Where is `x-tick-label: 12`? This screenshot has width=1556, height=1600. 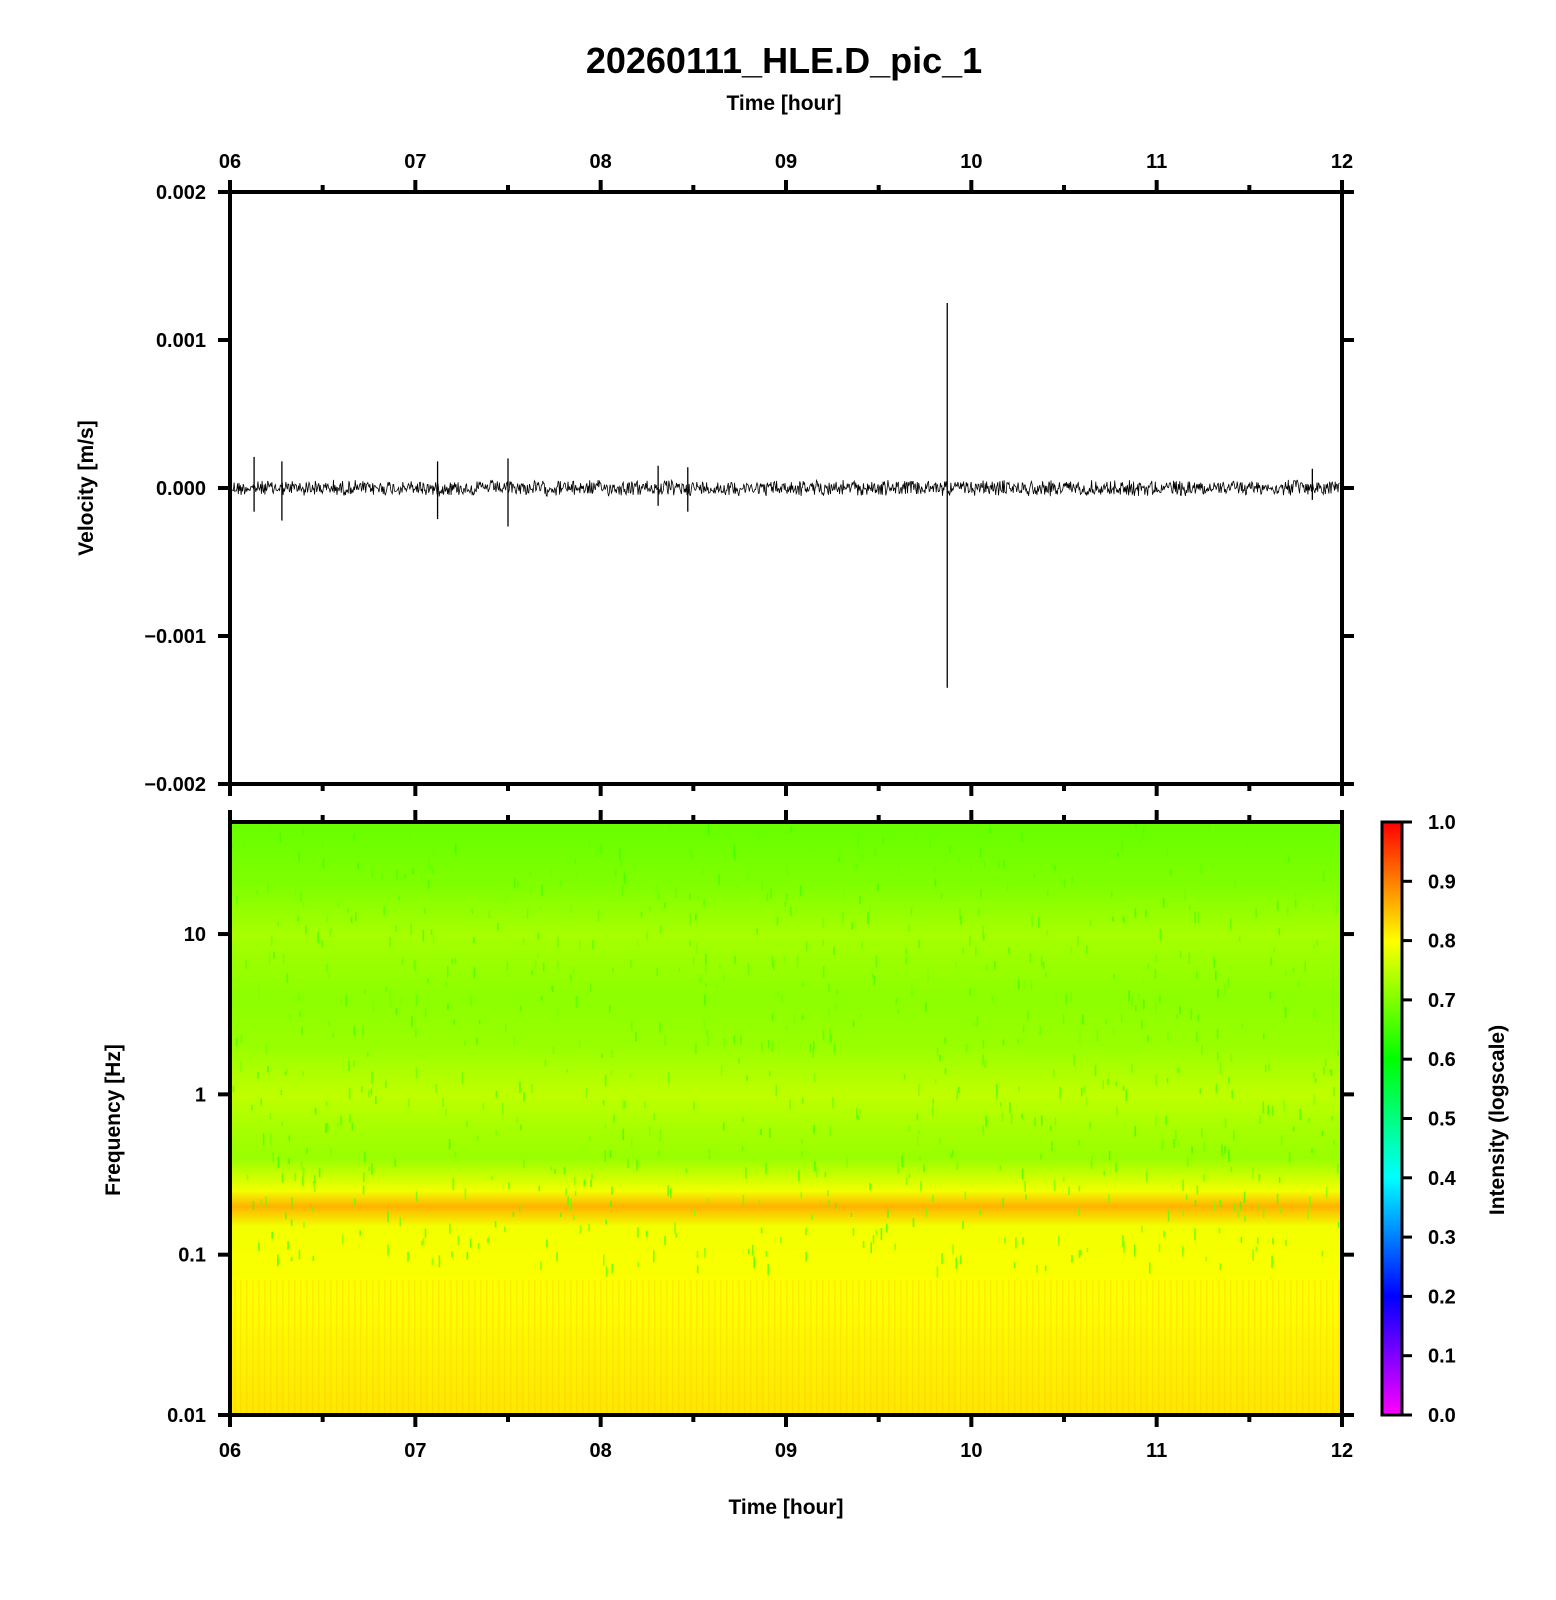 x-tick-label: 12 is located at coordinates (1342, 162).